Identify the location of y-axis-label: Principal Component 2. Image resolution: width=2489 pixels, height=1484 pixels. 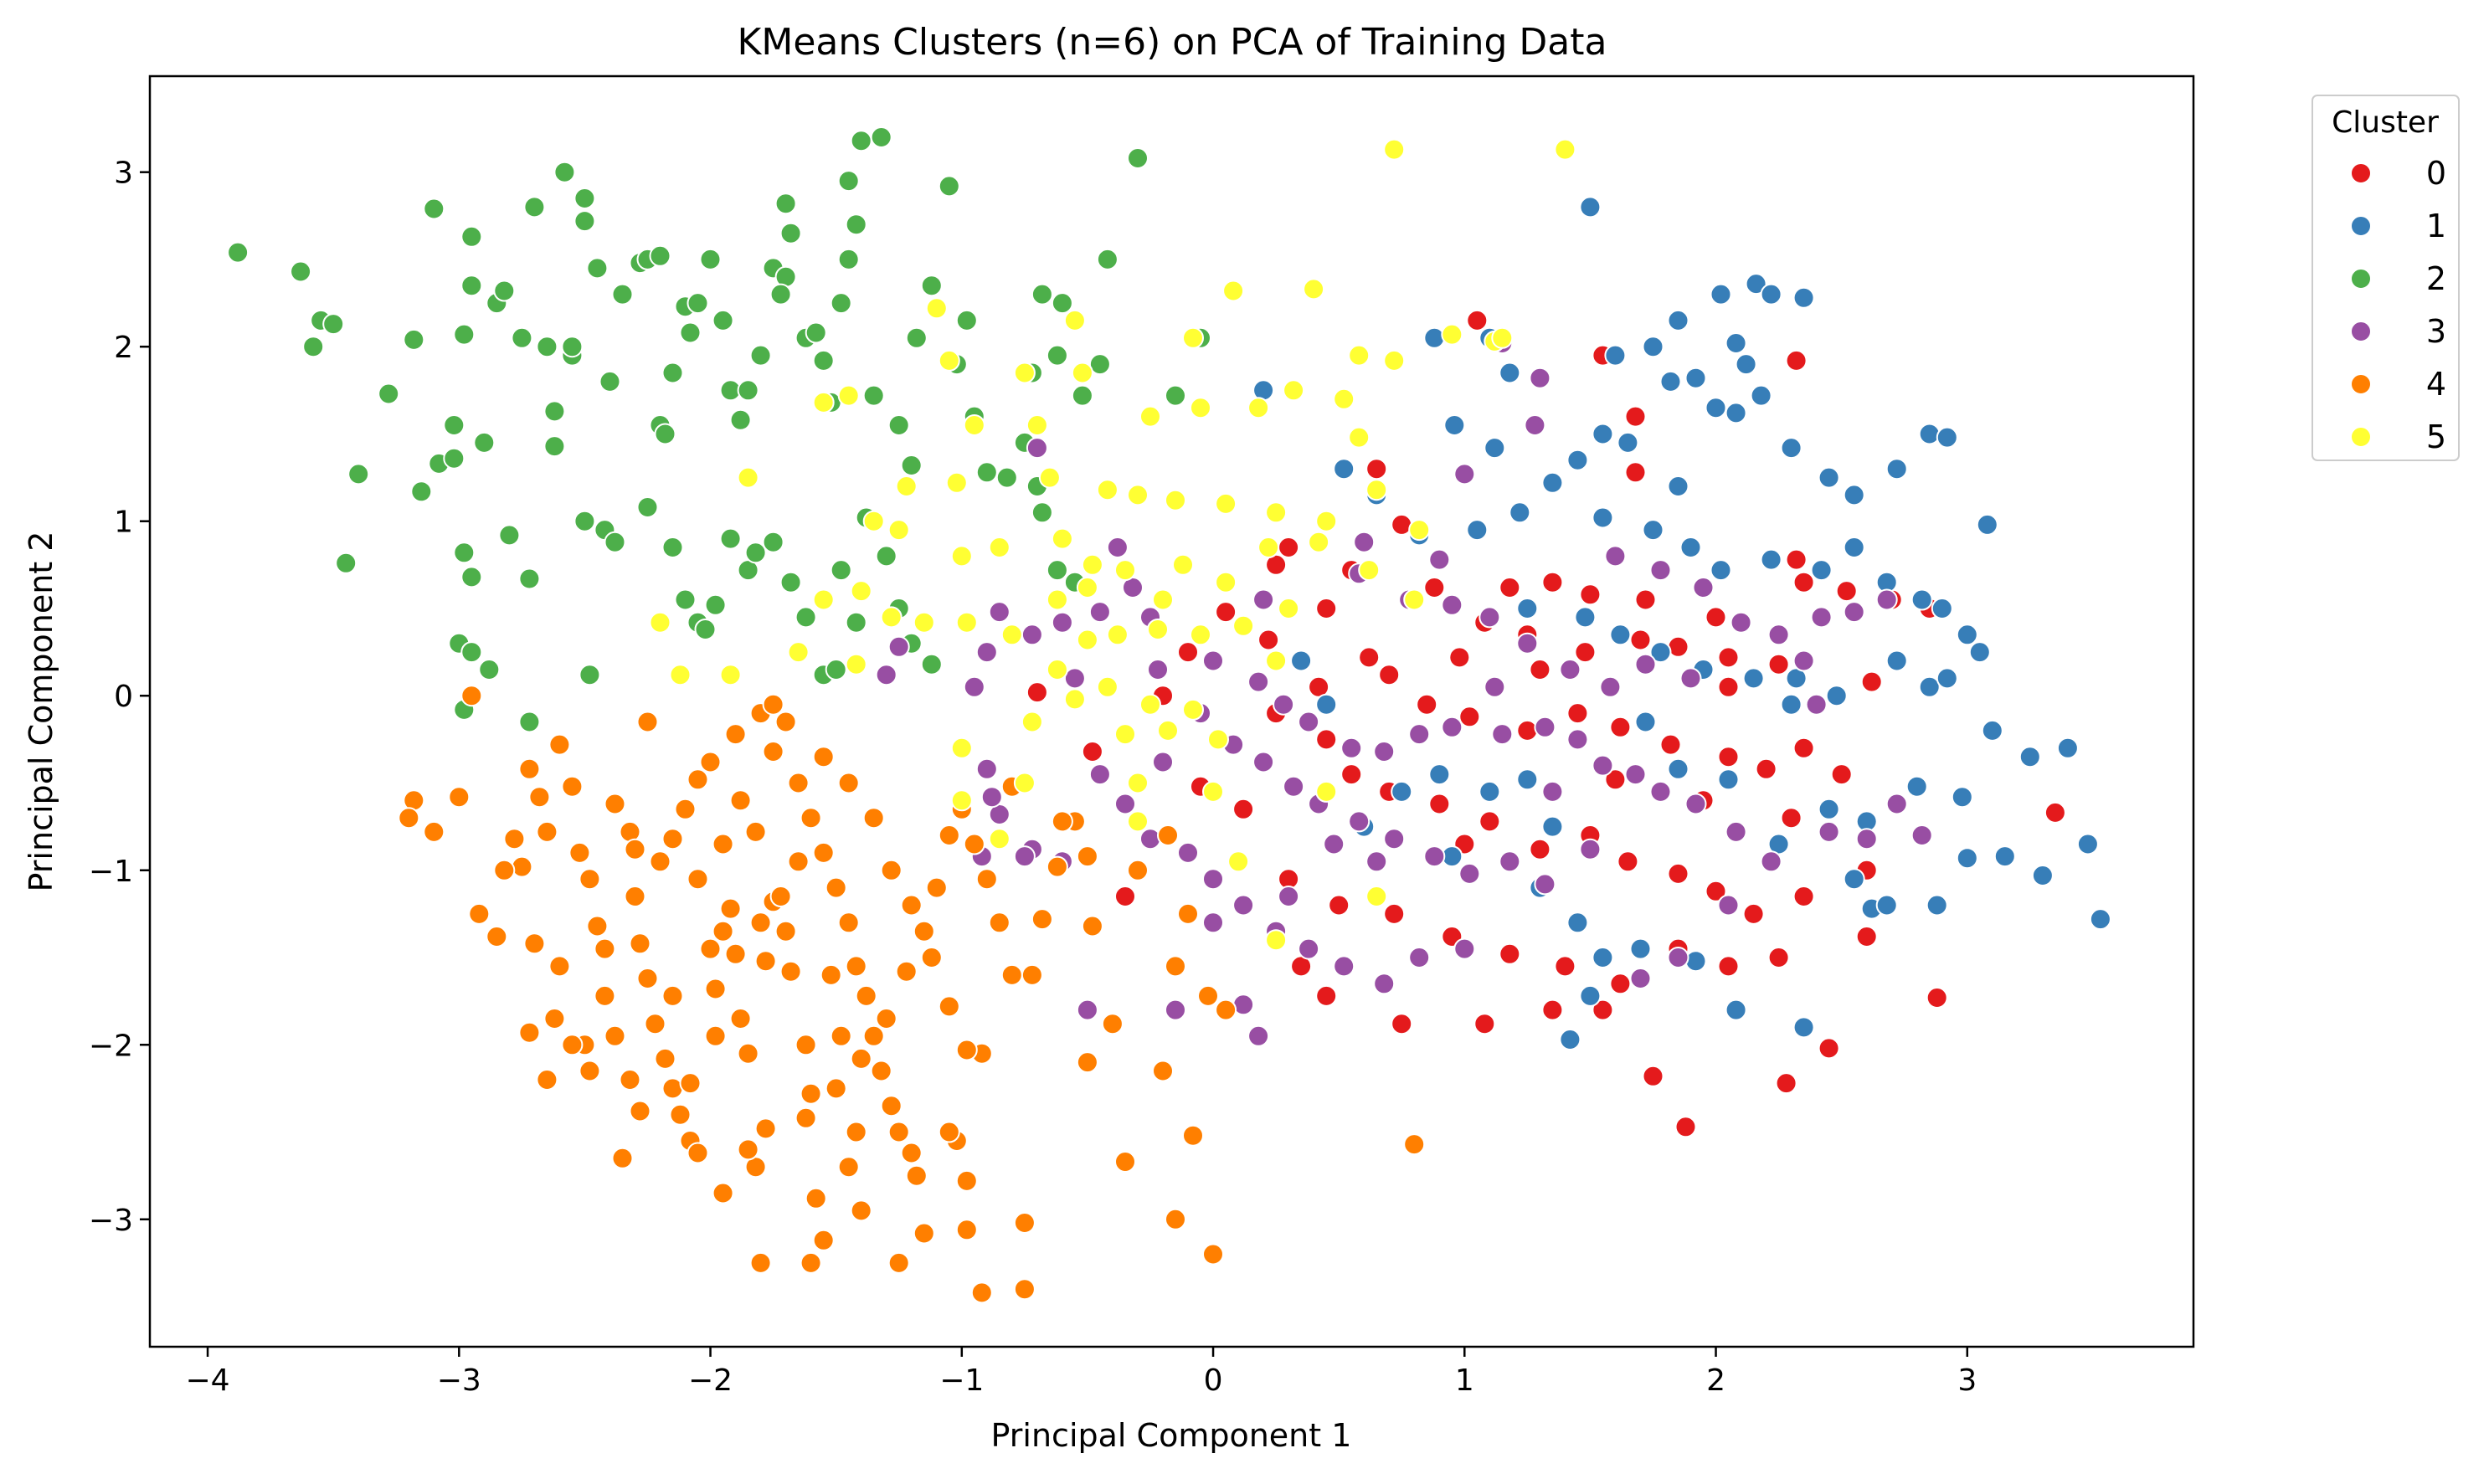
(41, 711).